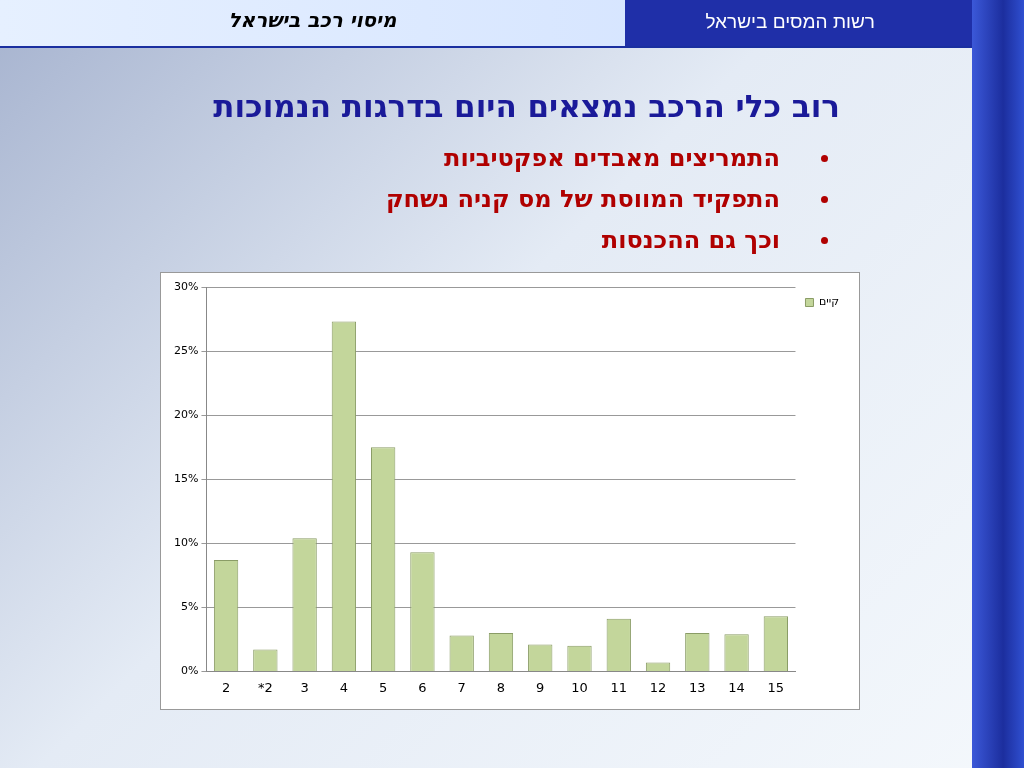  Describe the element at coordinates (383, 687) in the screenshot. I see `x-tick-label: 5` at that location.